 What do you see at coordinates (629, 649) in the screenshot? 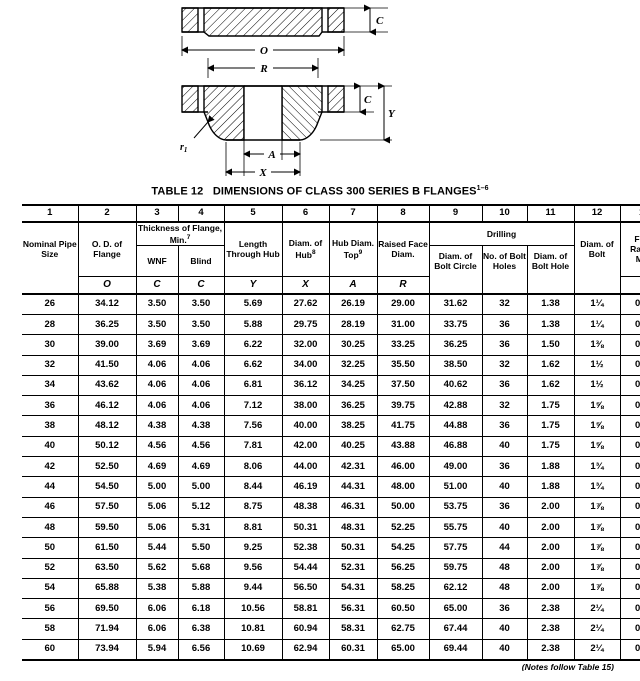
I see `cell-fillet-radius: 0.69` at bounding box center [629, 649].